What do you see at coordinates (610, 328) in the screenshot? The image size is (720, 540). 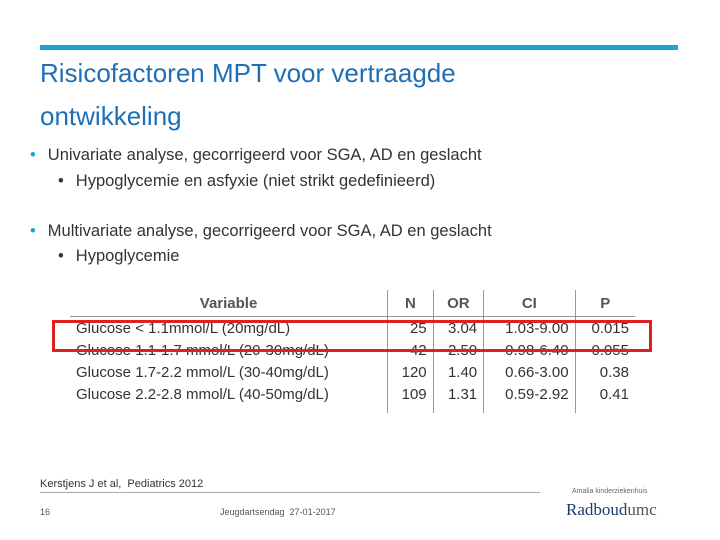 I see `table-cell: 0.015` at bounding box center [610, 328].